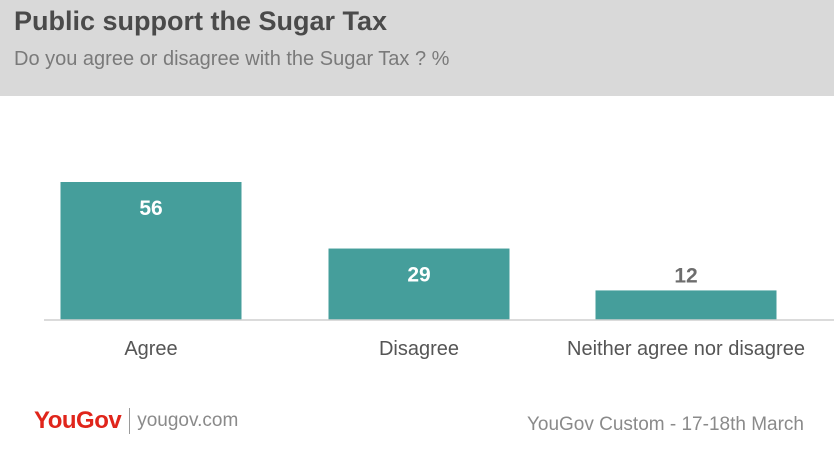 This screenshot has width=834, height=449. I want to click on yougov-logo: YouGov yougov.com, so click(136, 421).